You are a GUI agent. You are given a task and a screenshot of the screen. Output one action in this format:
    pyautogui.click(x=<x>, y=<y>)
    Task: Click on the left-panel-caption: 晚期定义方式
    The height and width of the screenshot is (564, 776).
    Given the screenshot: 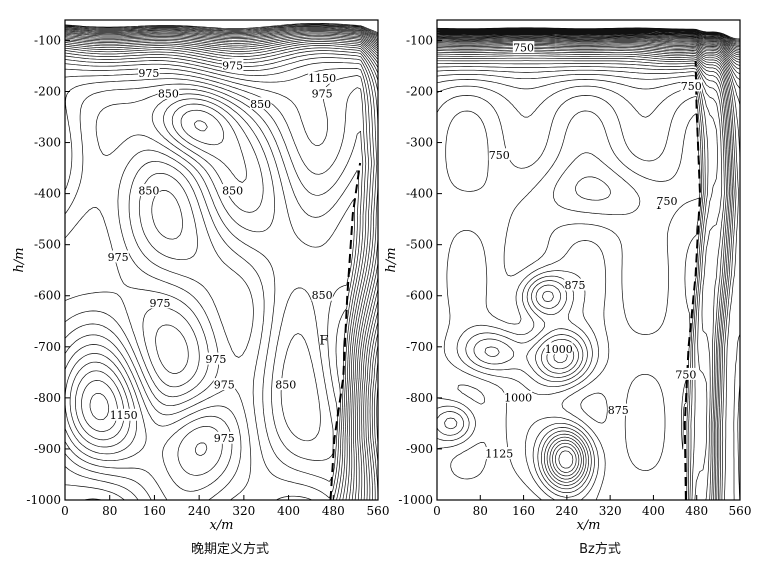 What is the action you would take?
    pyautogui.click(x=229, y=549)
    